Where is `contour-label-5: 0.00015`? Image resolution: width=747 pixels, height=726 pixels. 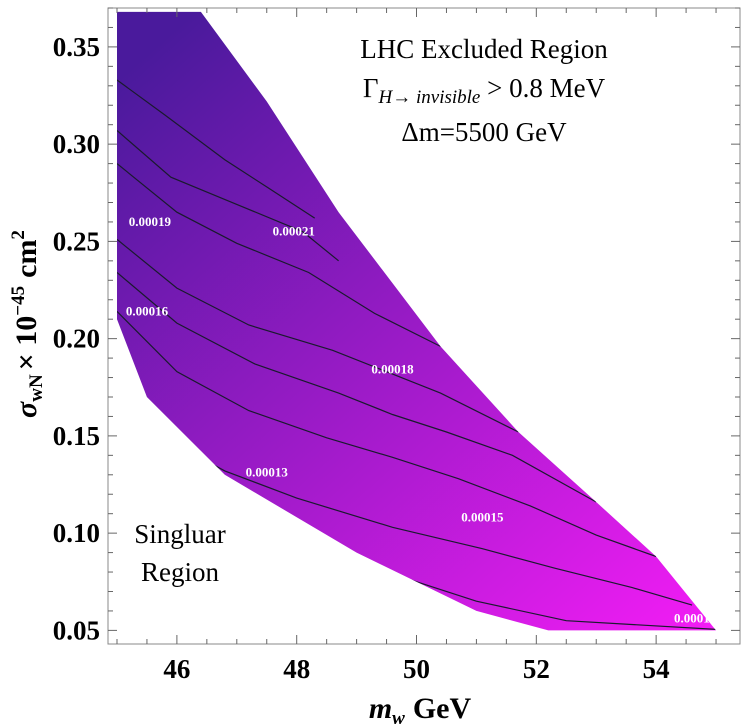 contour-label-5: 0.00015 is located at coordinates (482, 516).